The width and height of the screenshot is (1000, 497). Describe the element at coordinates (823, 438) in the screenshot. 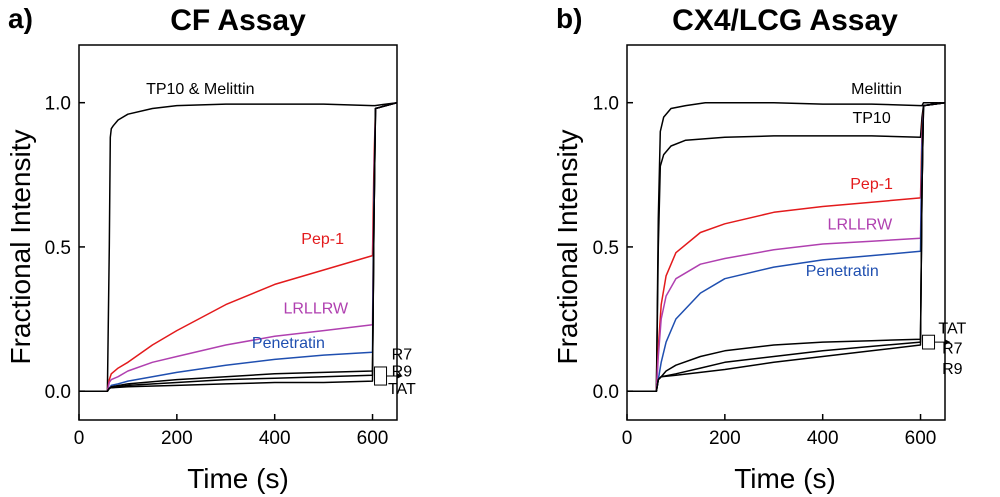

I see `x-tick-label-b: 400` at that location.